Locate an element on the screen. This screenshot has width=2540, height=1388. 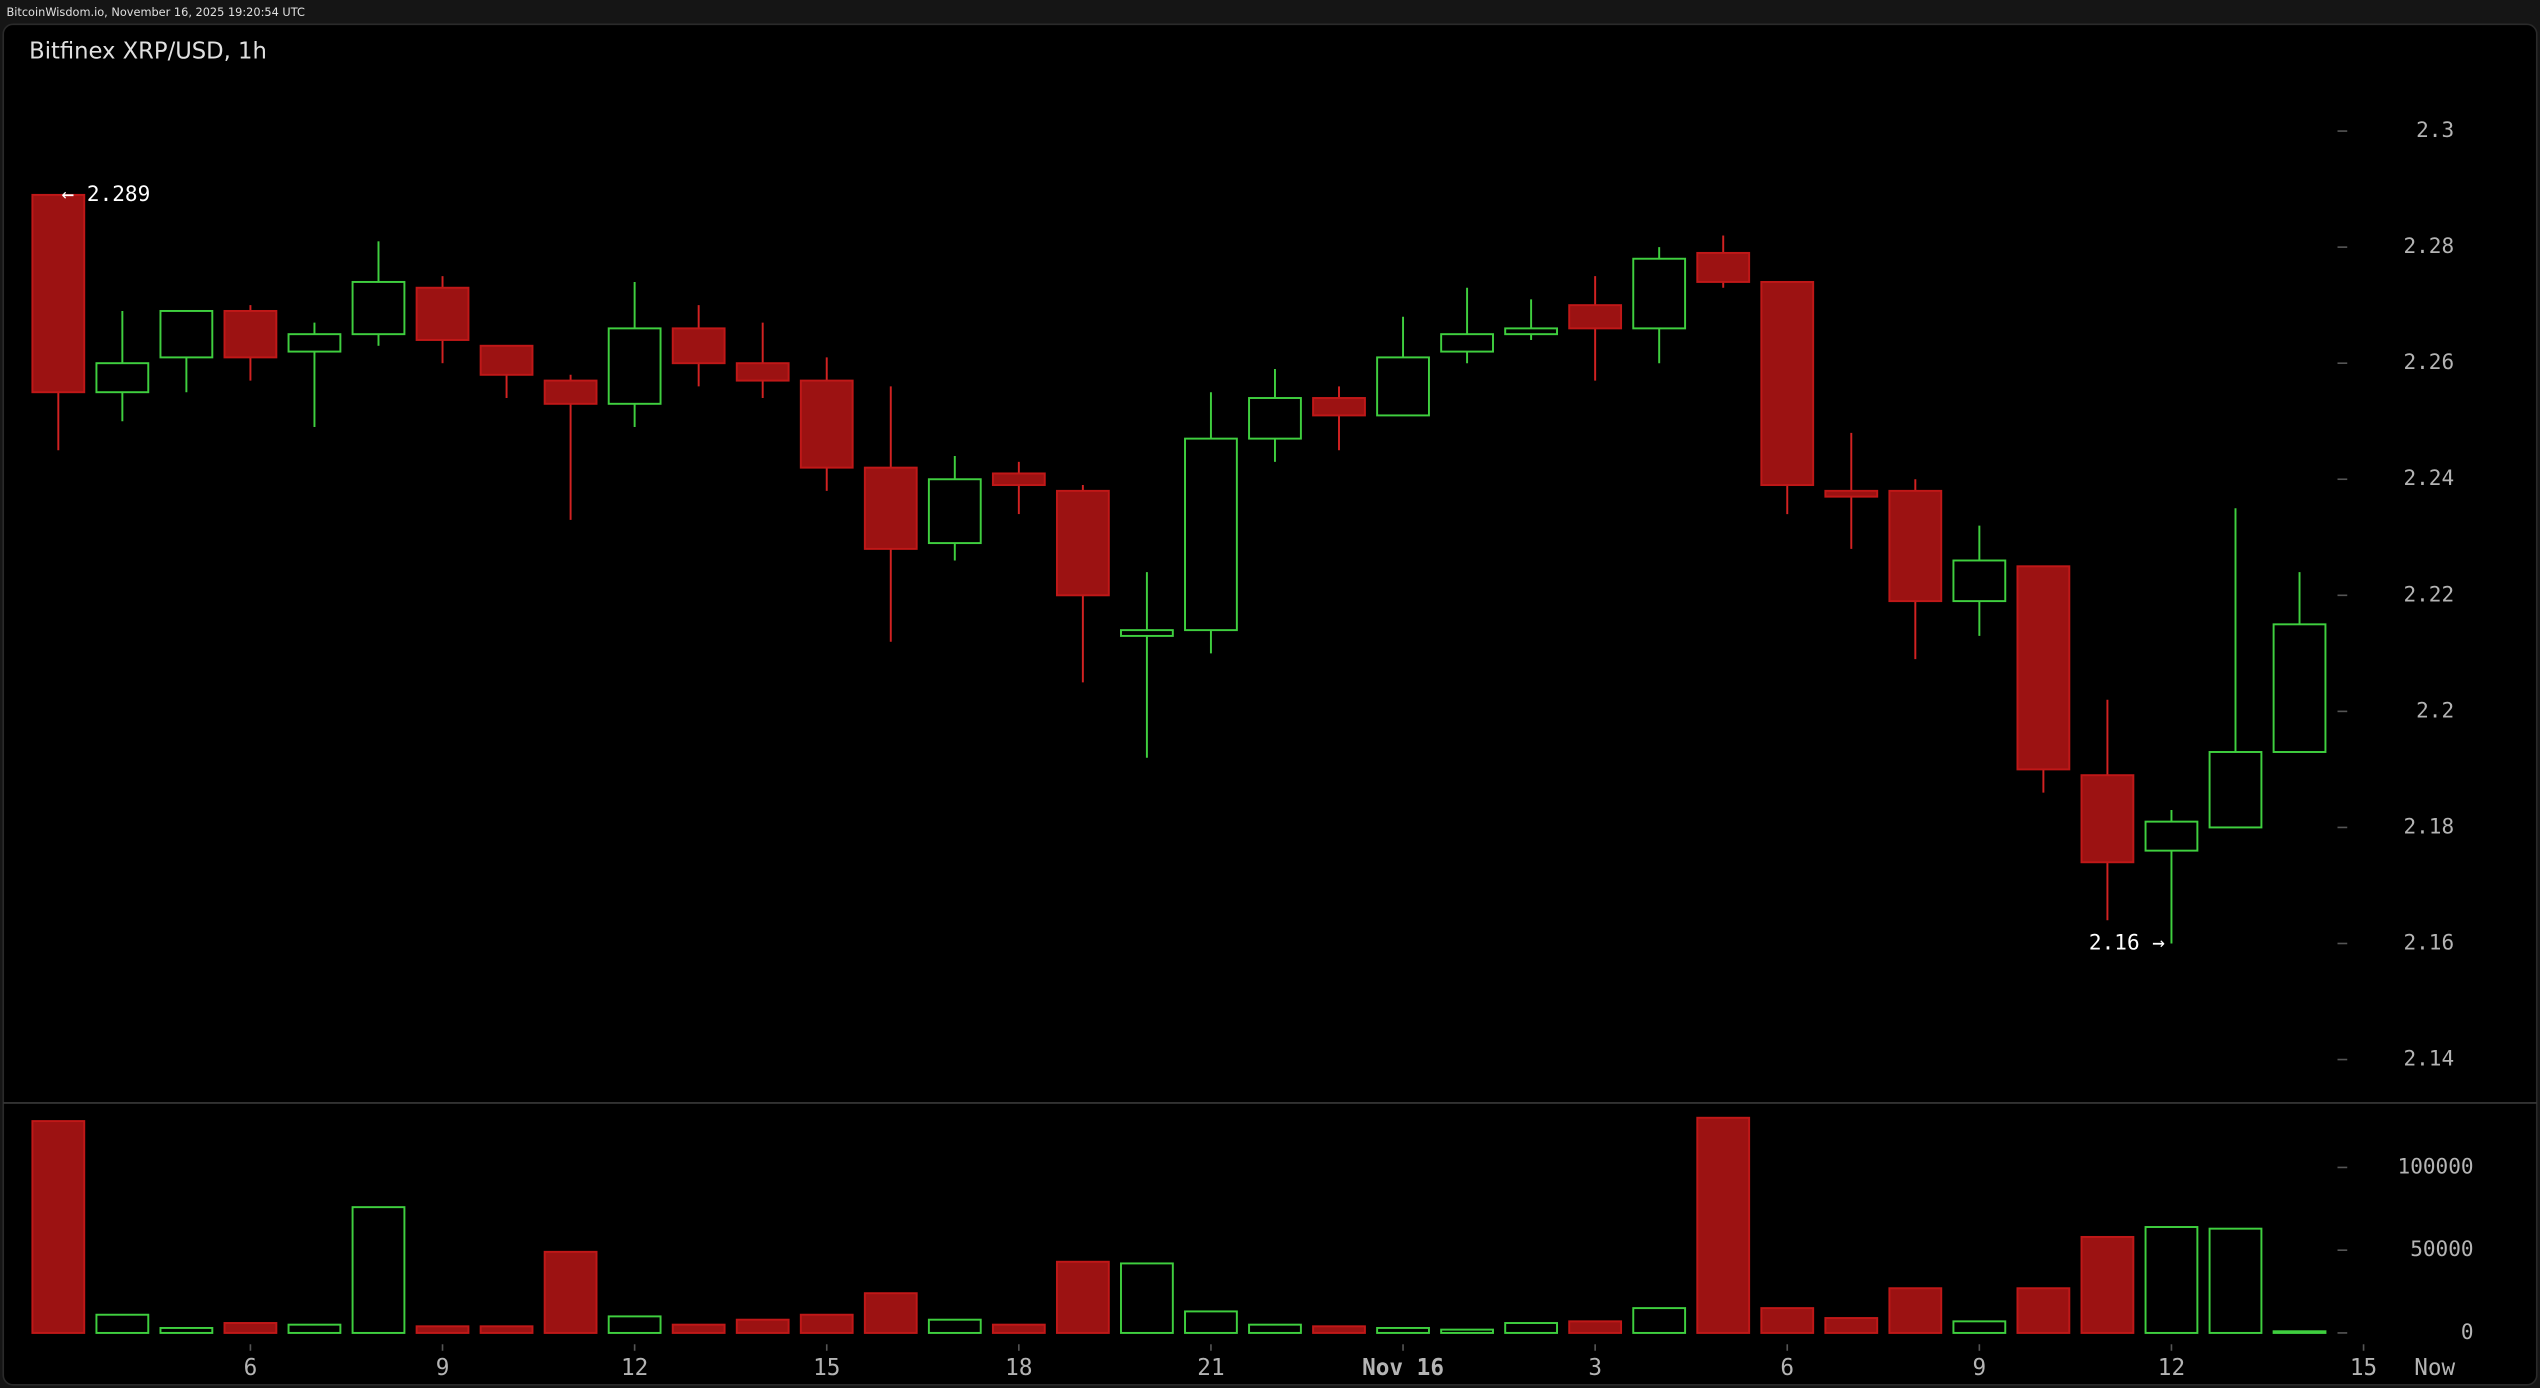
v-tick-label: 50000 is located at coordinates (2441, 1248).